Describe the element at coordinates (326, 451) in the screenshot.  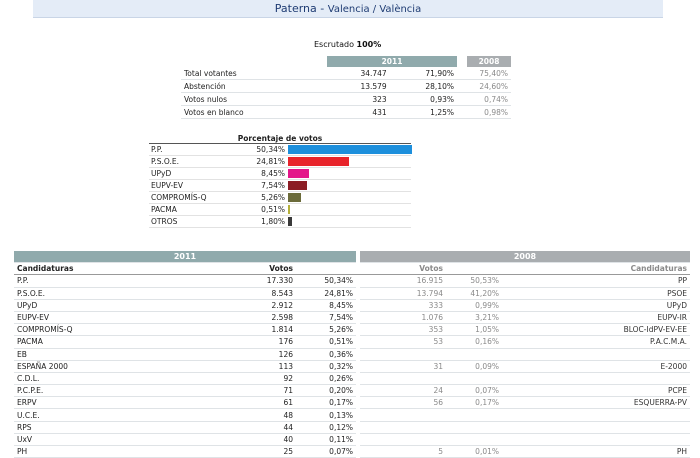
I see `party-pct: 0,07%` at that location.